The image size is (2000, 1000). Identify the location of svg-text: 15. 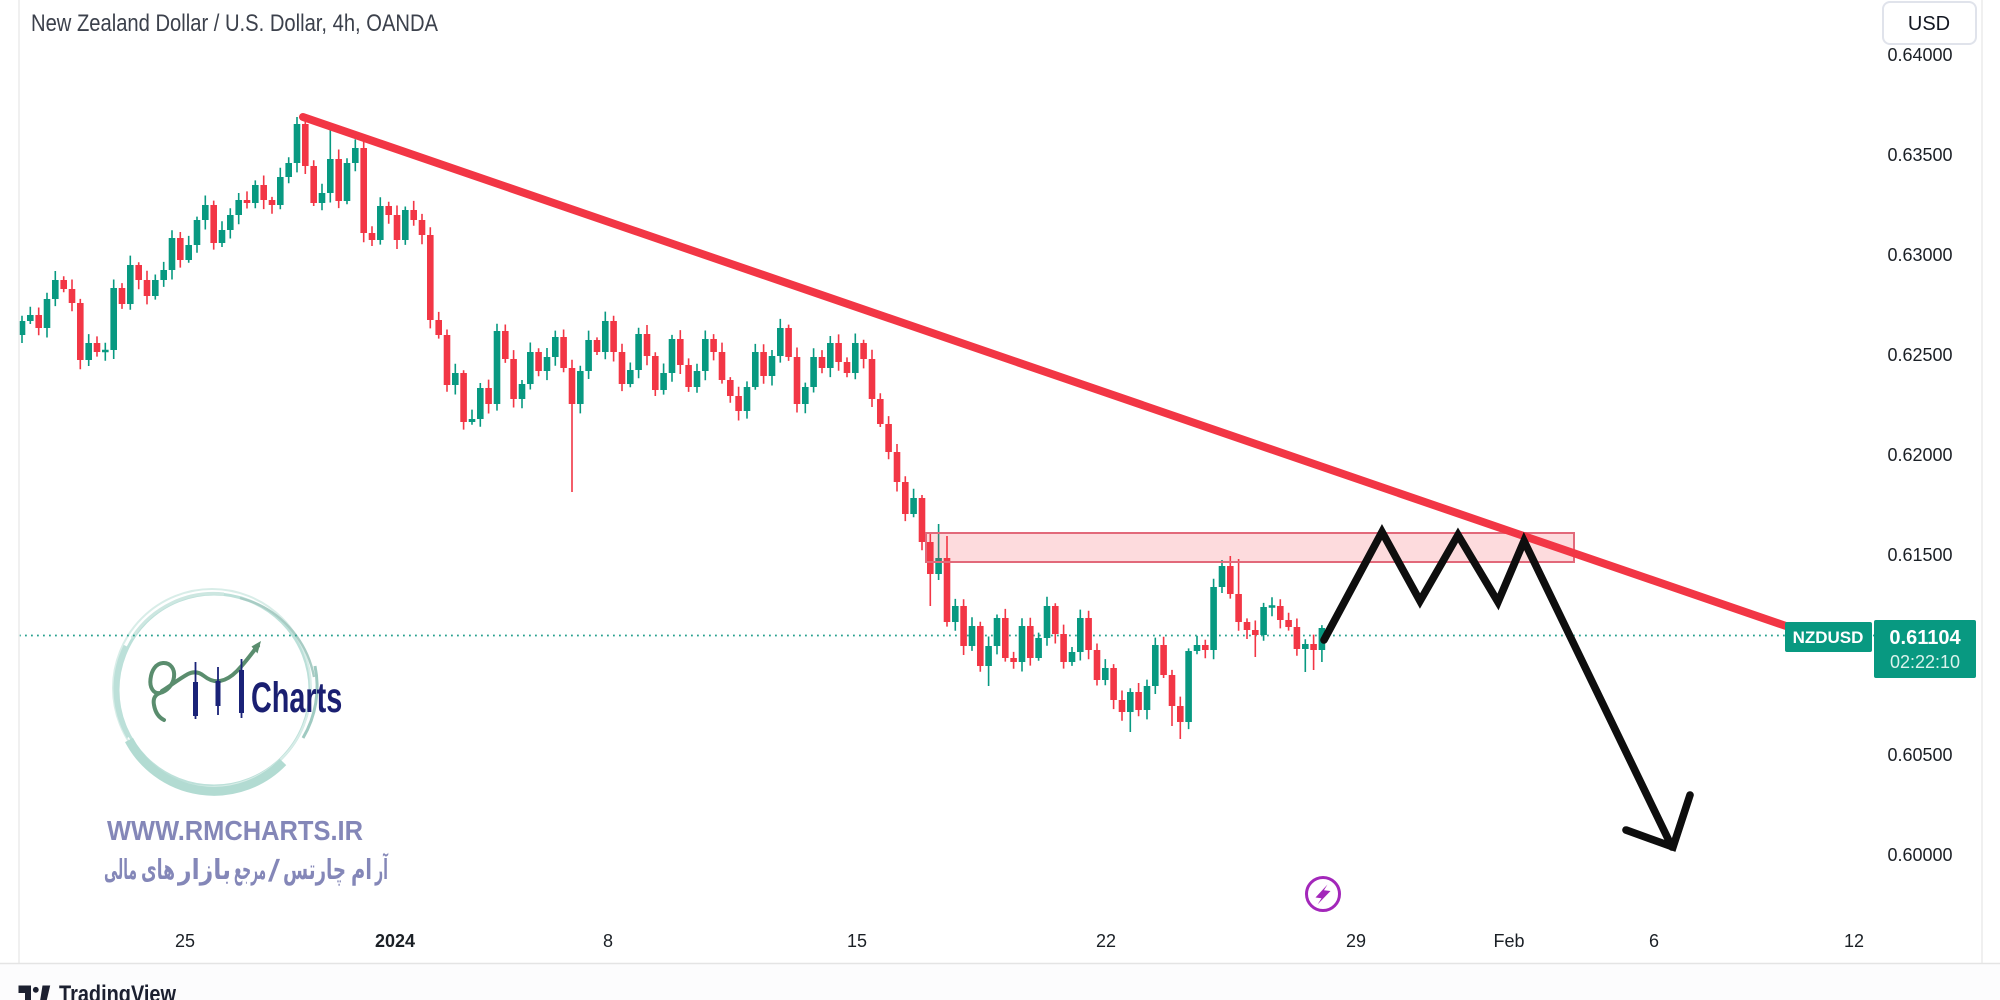
(857, 941).